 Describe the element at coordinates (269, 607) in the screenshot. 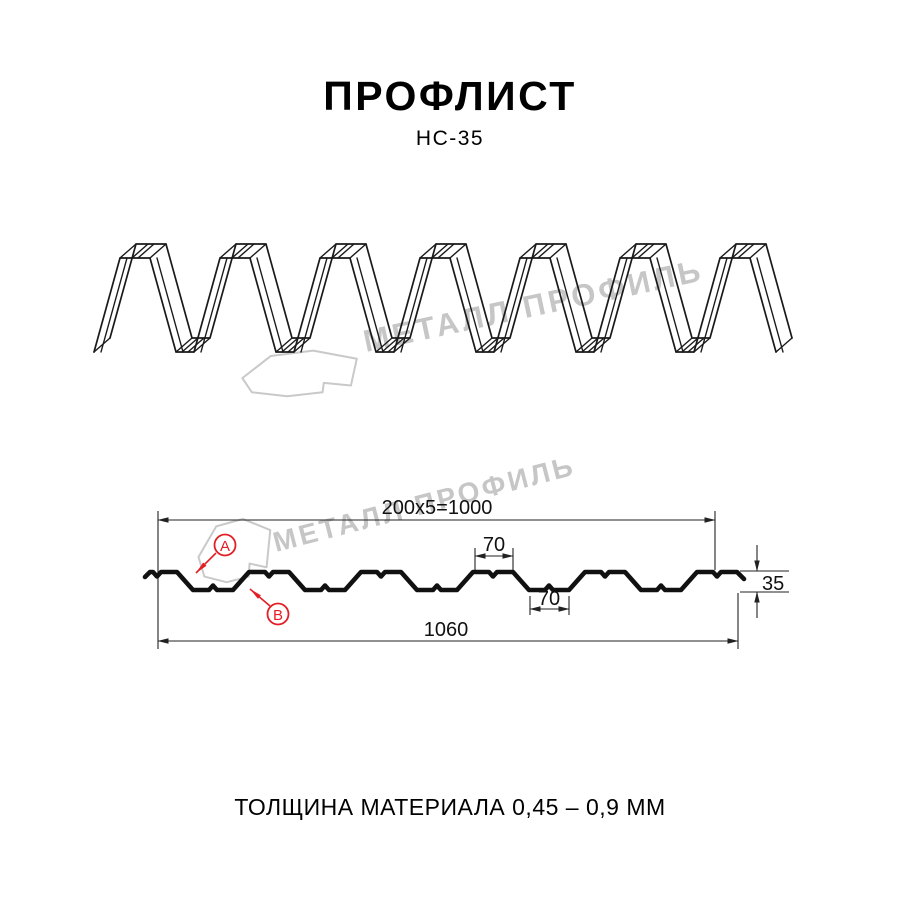

I see `callout-b: B` at that location.